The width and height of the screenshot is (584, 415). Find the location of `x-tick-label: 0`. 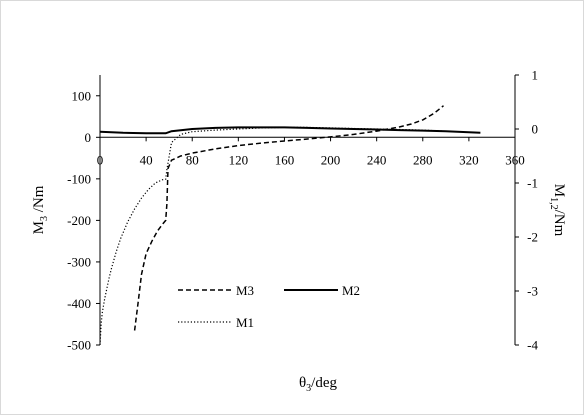

x-tick-label: 0 is located at coordinates (100, 159).